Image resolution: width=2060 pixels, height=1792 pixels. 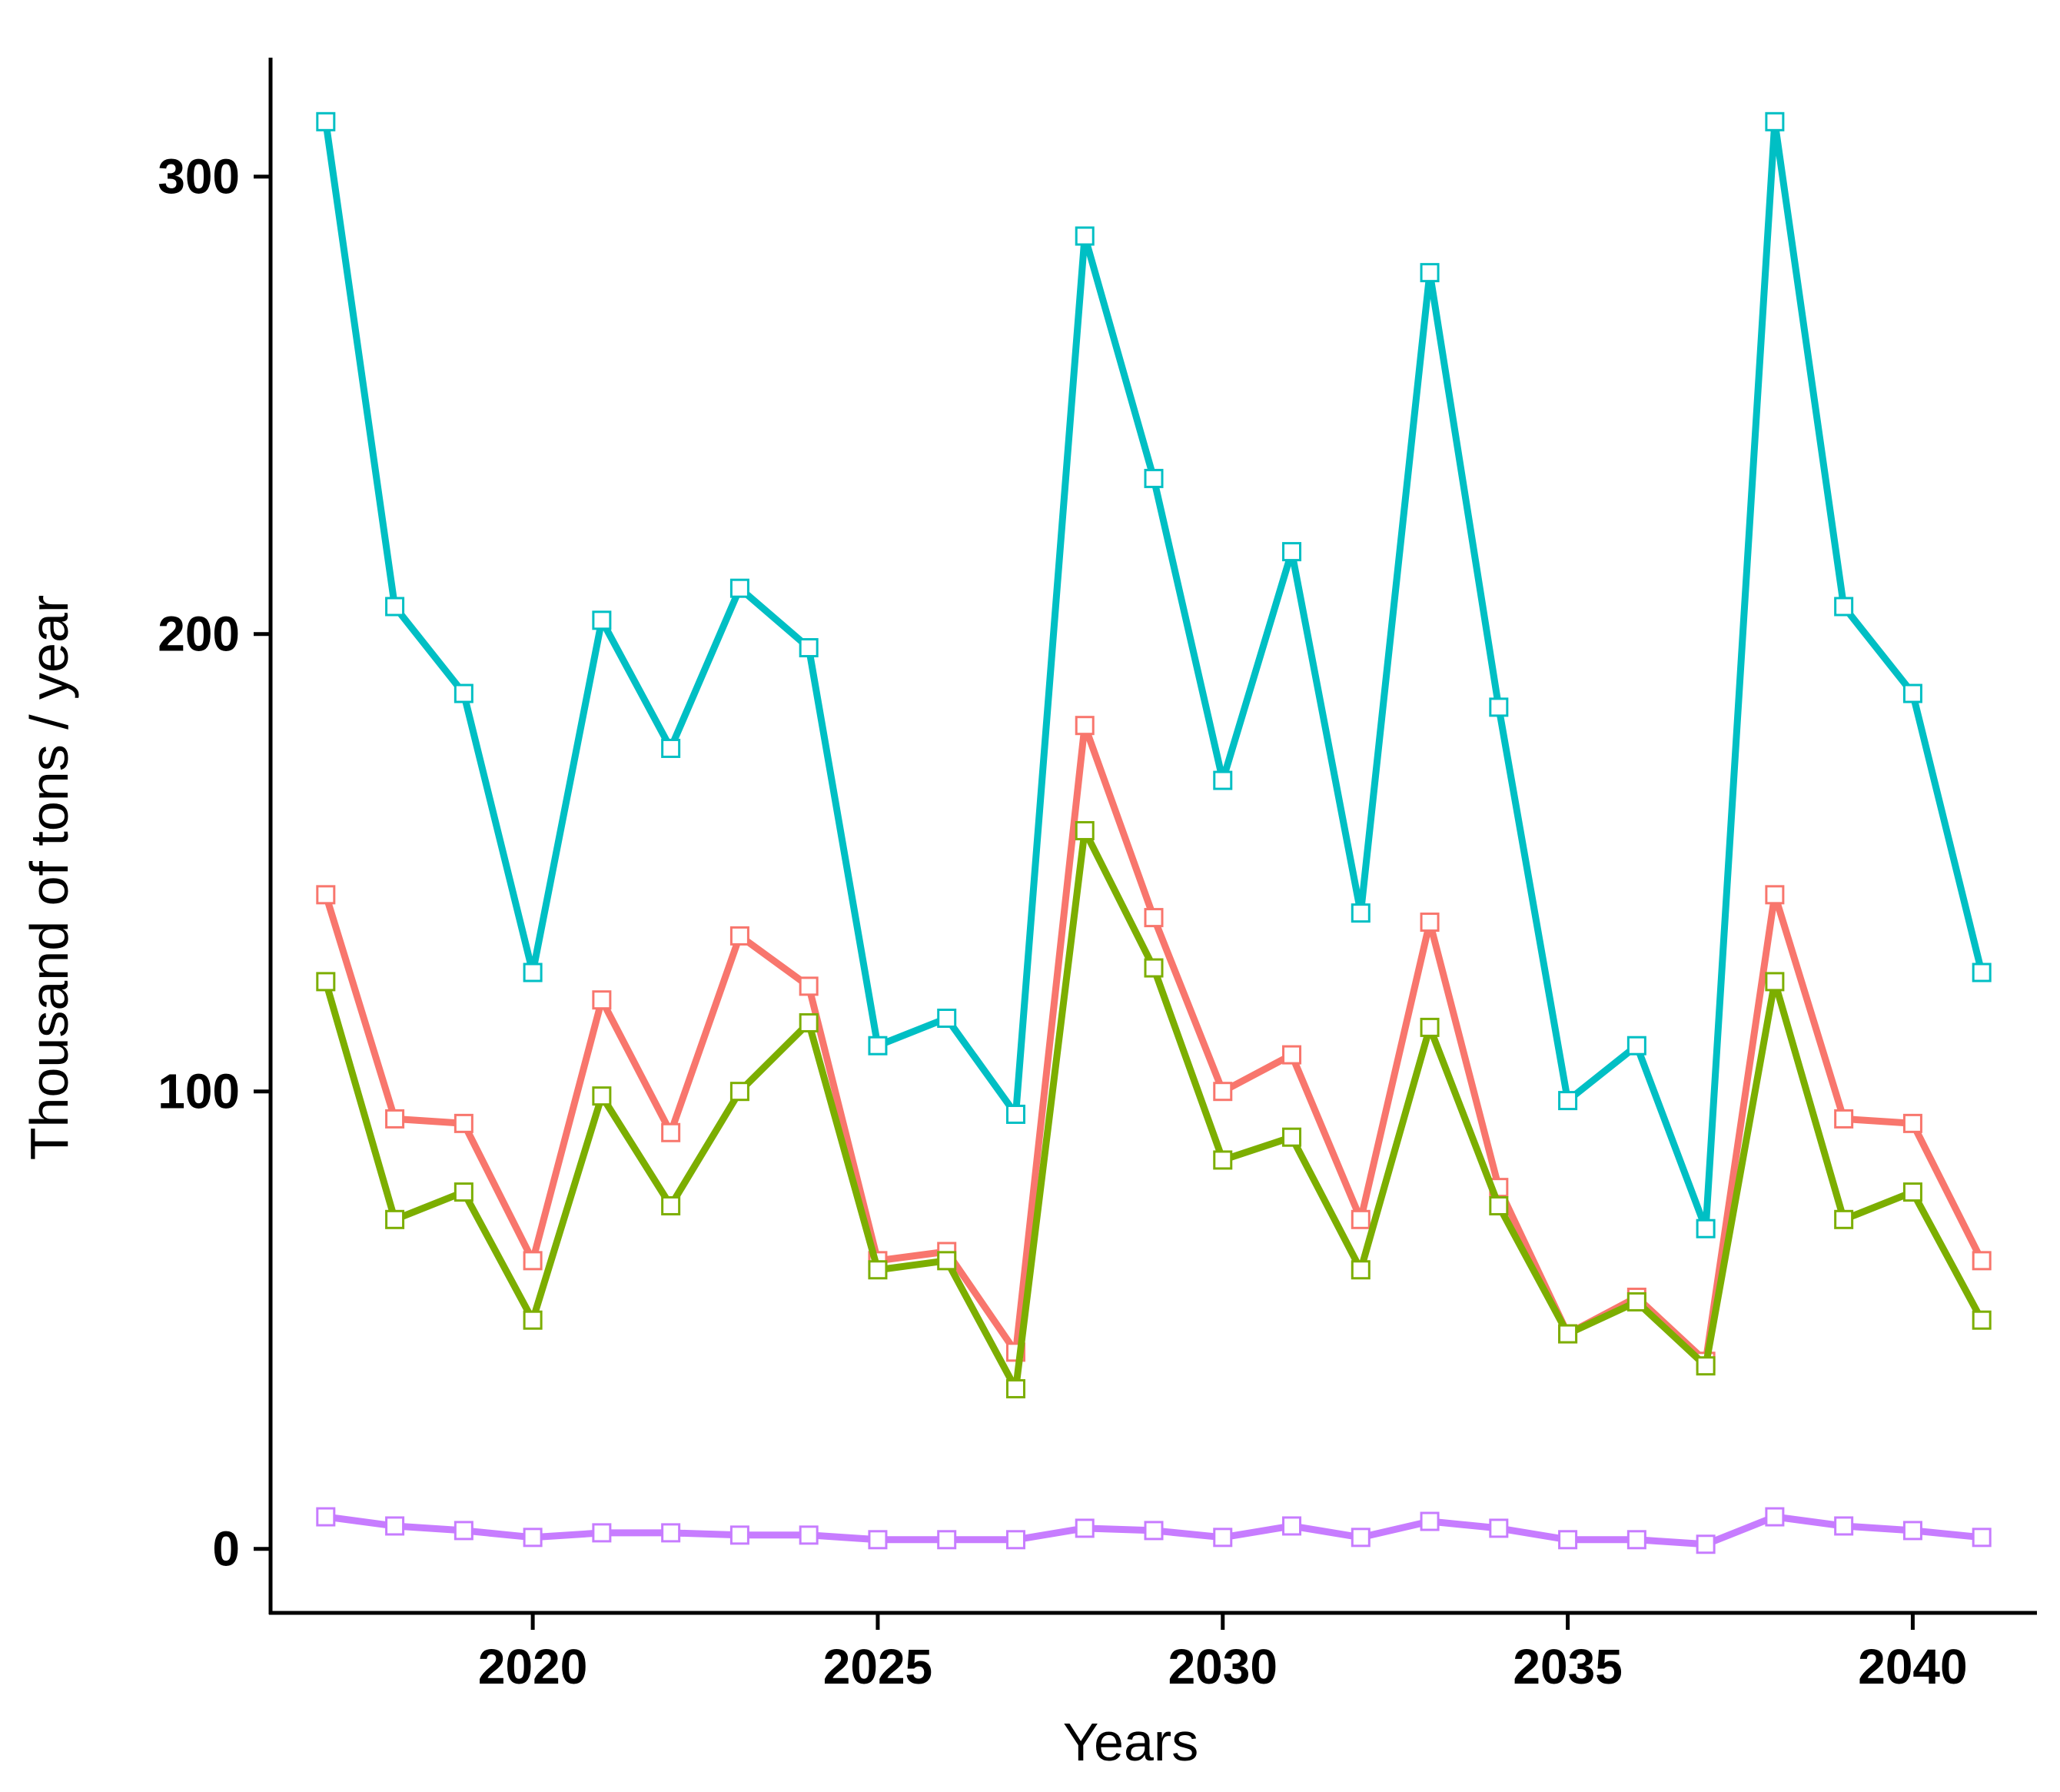 What do you see at coordinates (1912, 1666) in the screenshot?
I see `x-tick-label: 2040` at bounding box center [1912, 1666].